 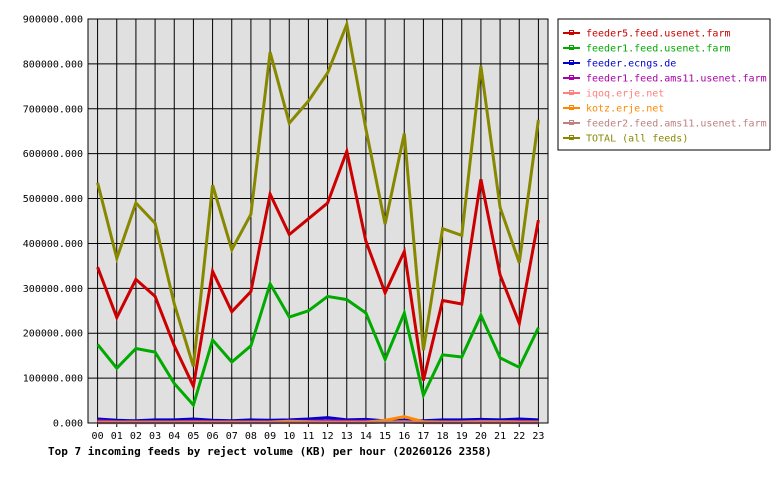 What do you see at coordinates (676, 124) in the screenshot?
I see `legend-label: feeder2.feed.ams11.usenet.farm` at bounding box center [676, 124].